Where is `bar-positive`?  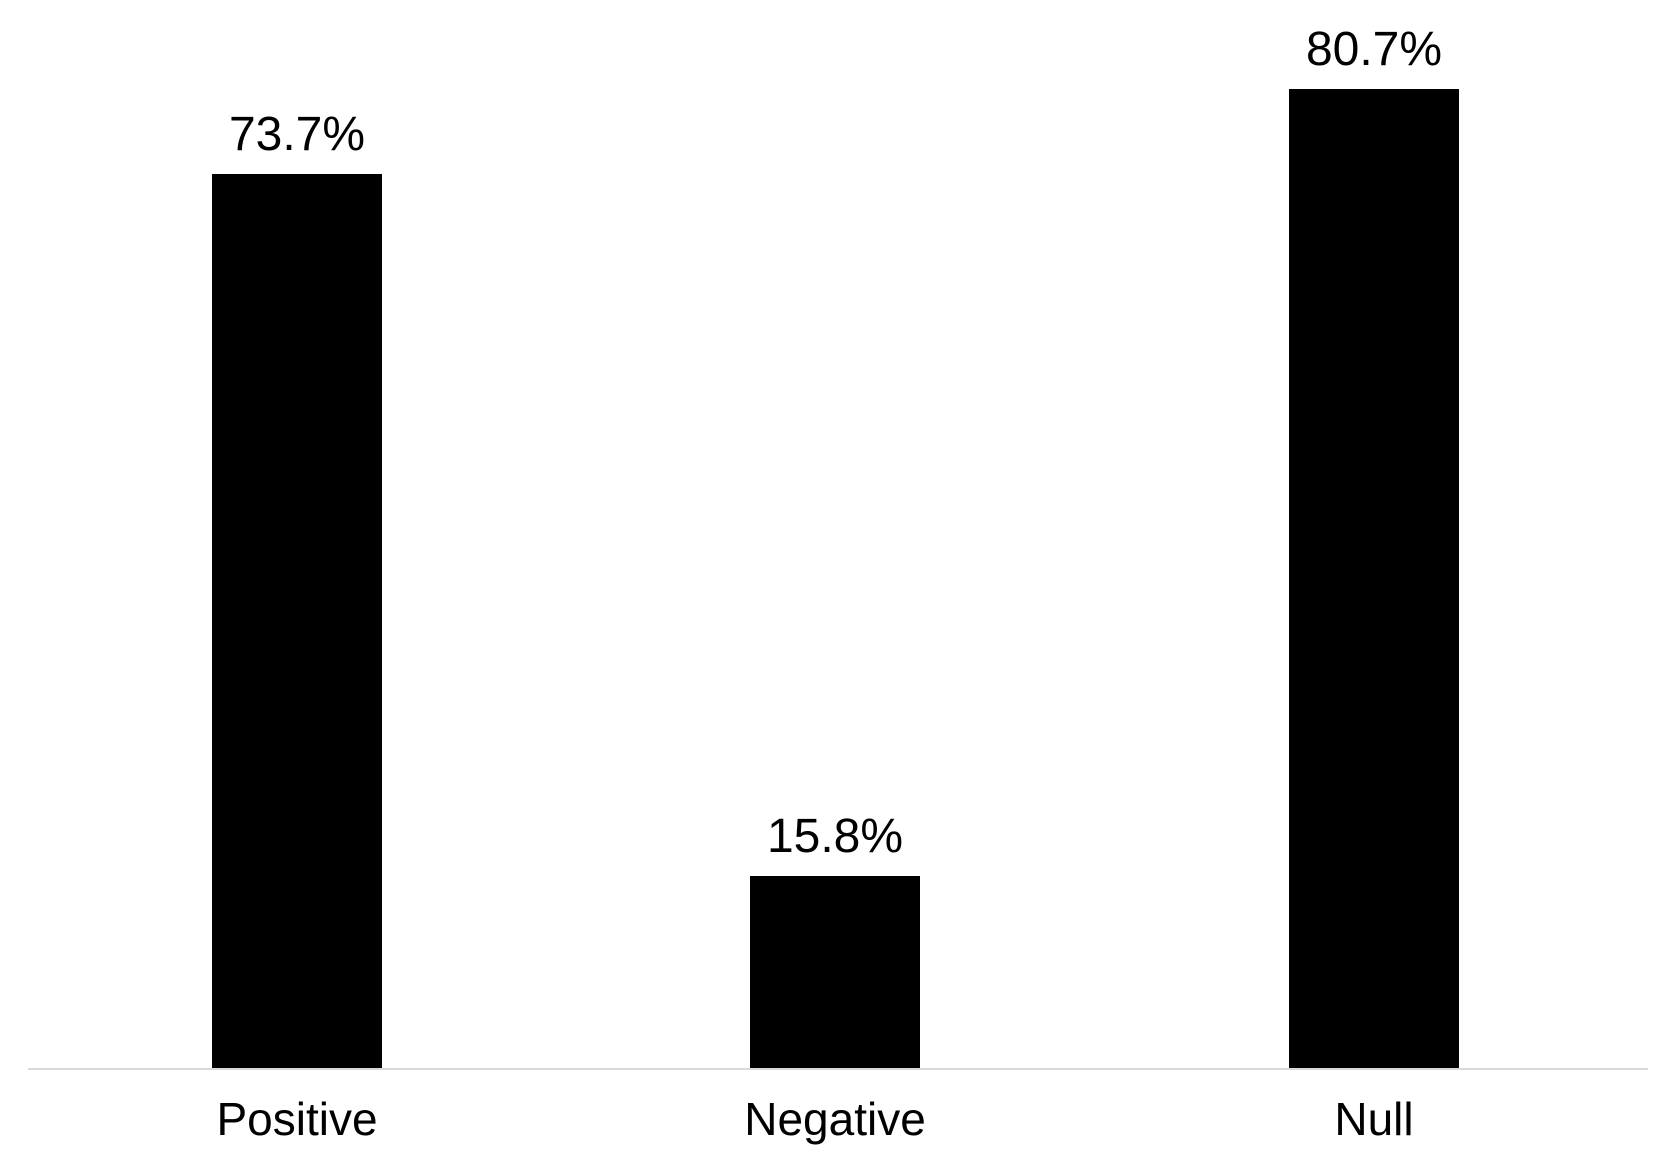
bar-positive is located at coordinates (297, 621).